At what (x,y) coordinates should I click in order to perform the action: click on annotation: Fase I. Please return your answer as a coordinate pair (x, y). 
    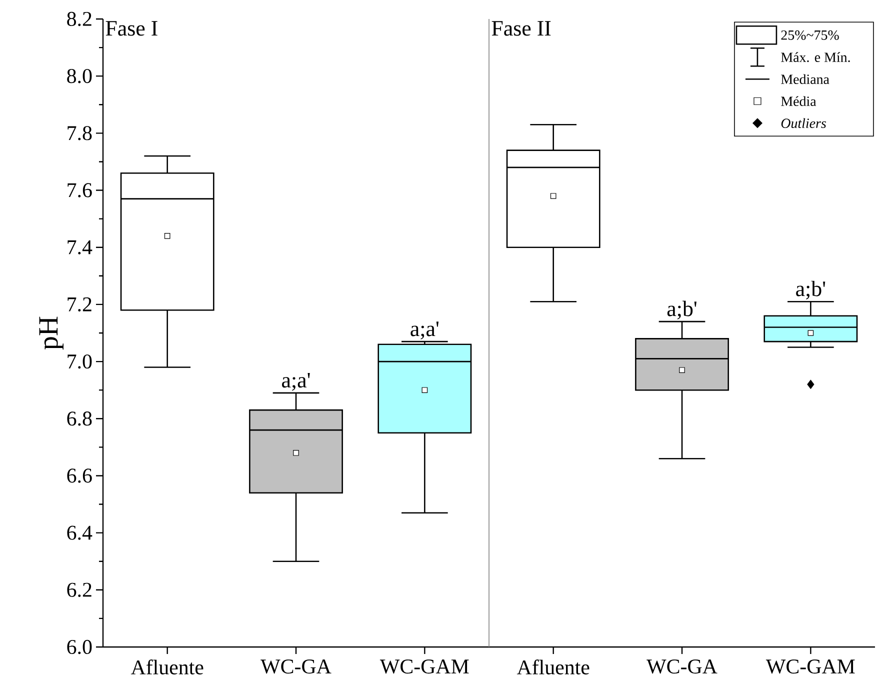
    Looking at the image, I should click on (132, 28).